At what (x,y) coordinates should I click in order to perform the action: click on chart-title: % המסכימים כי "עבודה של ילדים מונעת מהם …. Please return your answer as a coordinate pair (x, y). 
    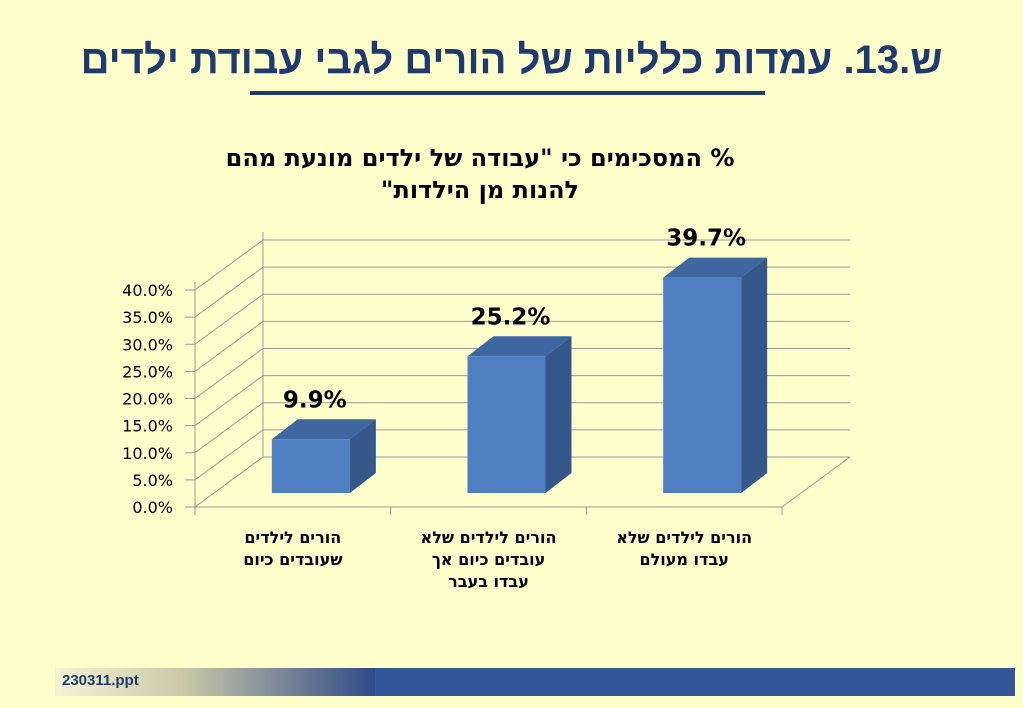
    Looking at the image, I should click on (480, 174).